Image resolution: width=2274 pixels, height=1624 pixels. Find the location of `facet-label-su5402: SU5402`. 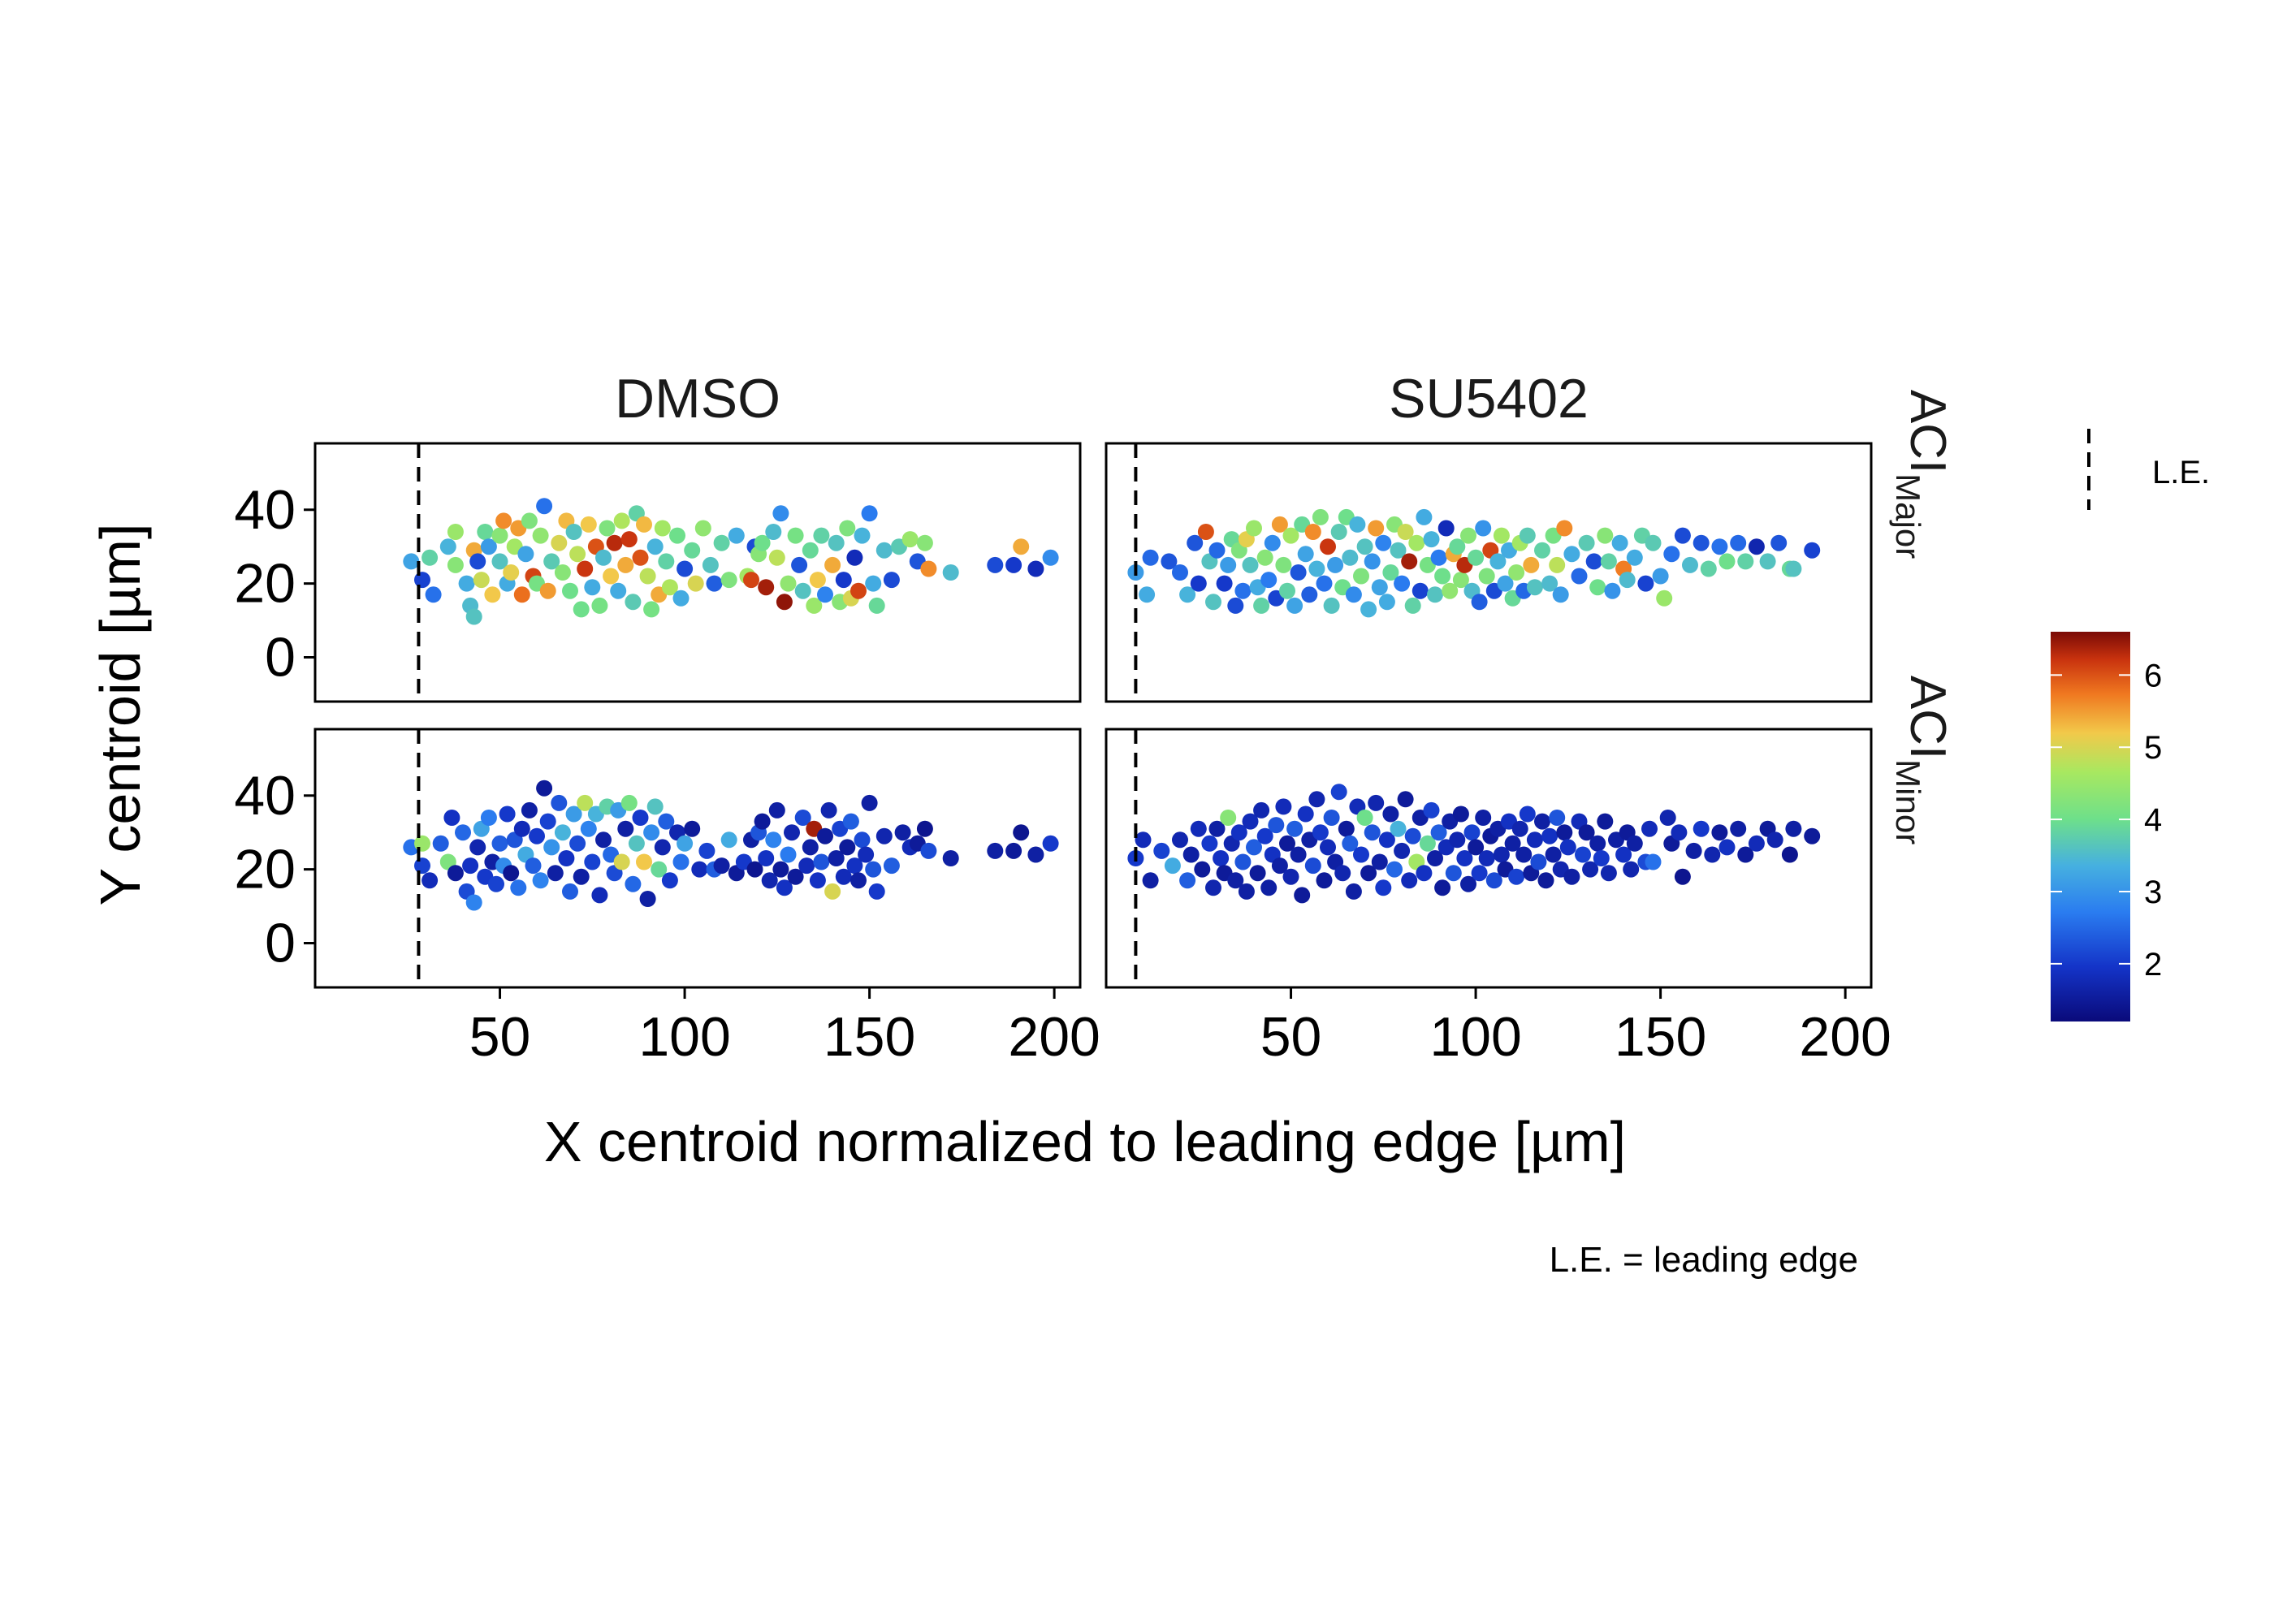

facet-label-su5402: SU5402 is located at coordinates (1489, 399).